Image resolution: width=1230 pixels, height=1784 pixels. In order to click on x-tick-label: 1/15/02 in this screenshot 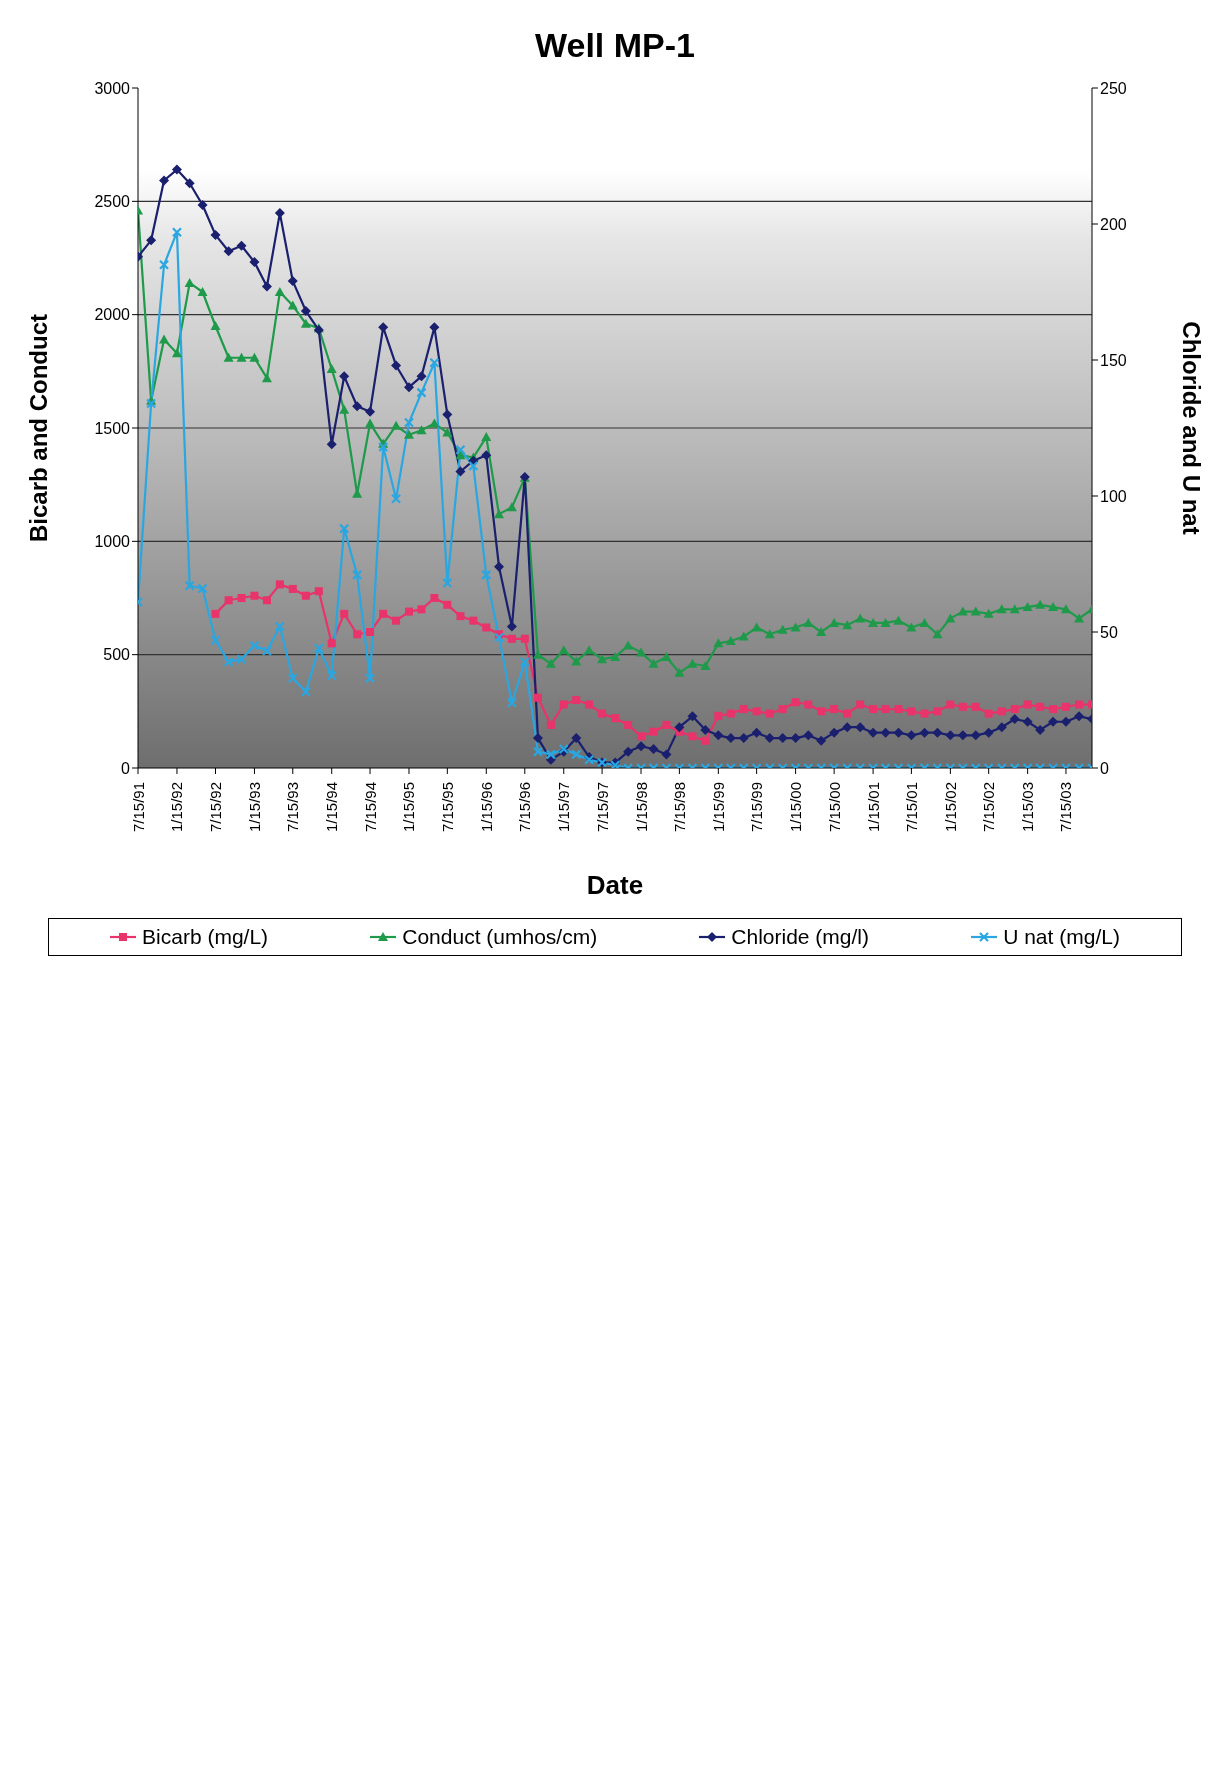, I will do `click(950, 807)`.